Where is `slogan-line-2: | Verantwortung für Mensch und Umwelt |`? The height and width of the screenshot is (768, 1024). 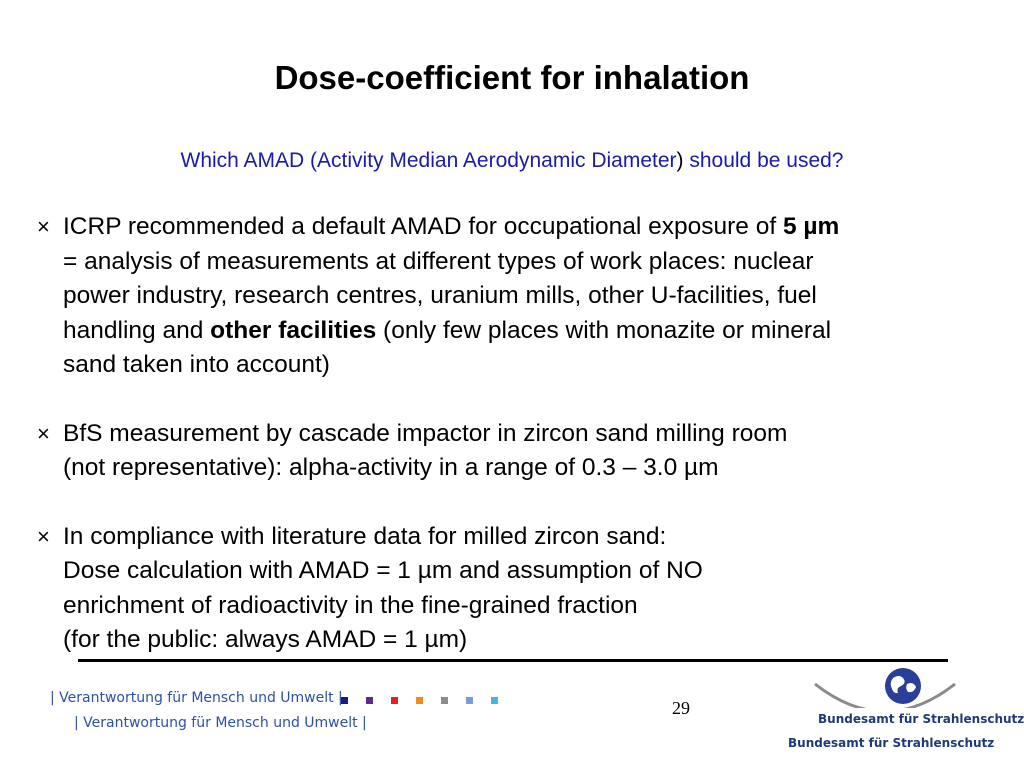 slogan-line-2: | Verantwortung für Mensch und Umwelt | is located at coordinates (220, 723).